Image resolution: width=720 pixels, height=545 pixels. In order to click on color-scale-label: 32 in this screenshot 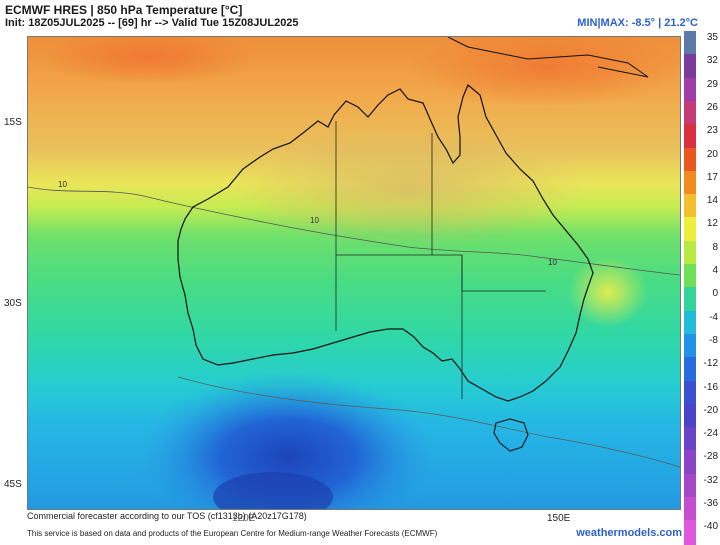, I will do `click(712, 61)`.